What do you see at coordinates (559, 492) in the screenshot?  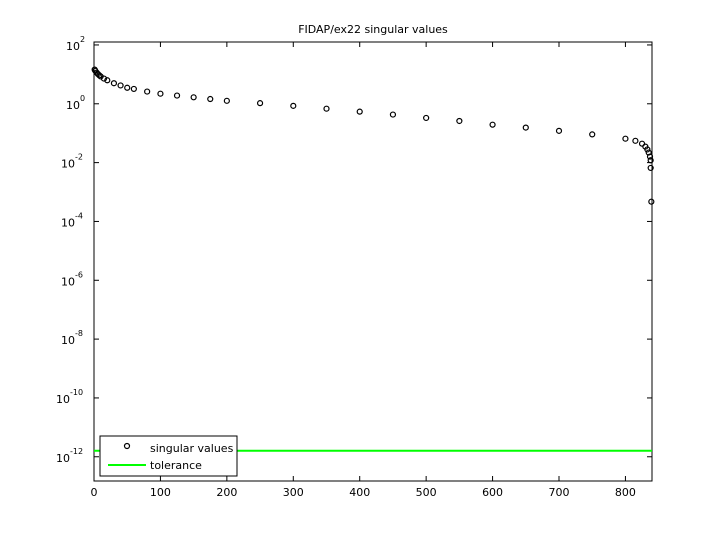 I see `x-tick-label: 700` at bounding box center [559, 492].